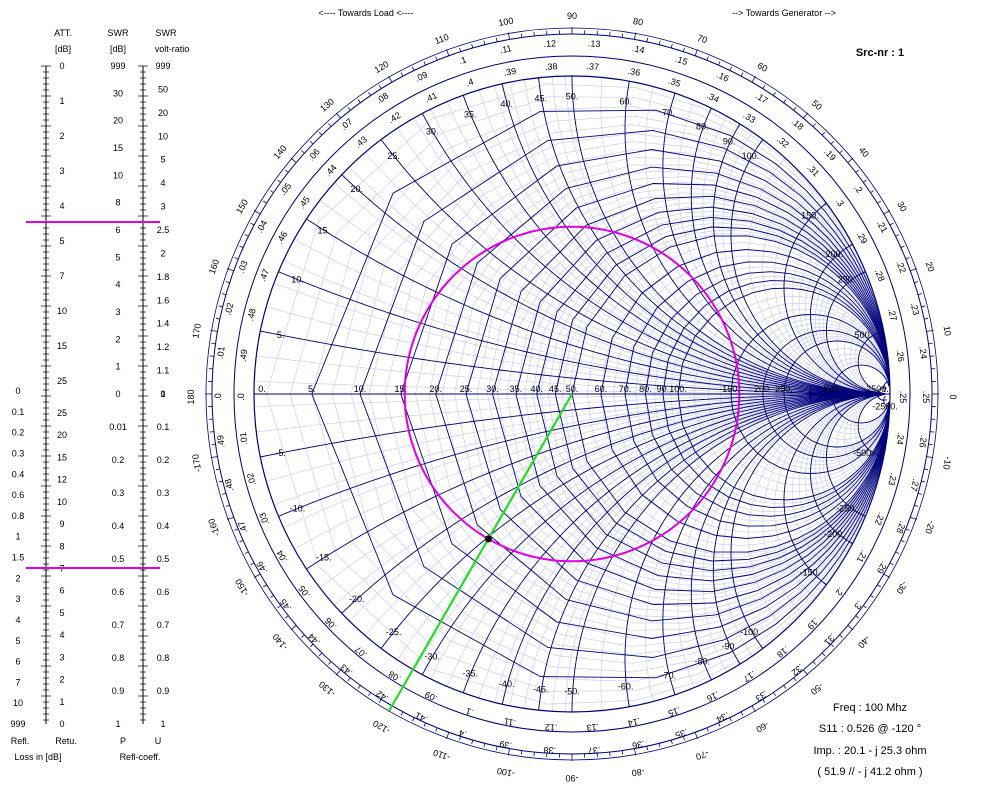 The height and width of the screenshot is (790, 992). I want to click on swr-volt-label: 1.1, so click(163, 371).